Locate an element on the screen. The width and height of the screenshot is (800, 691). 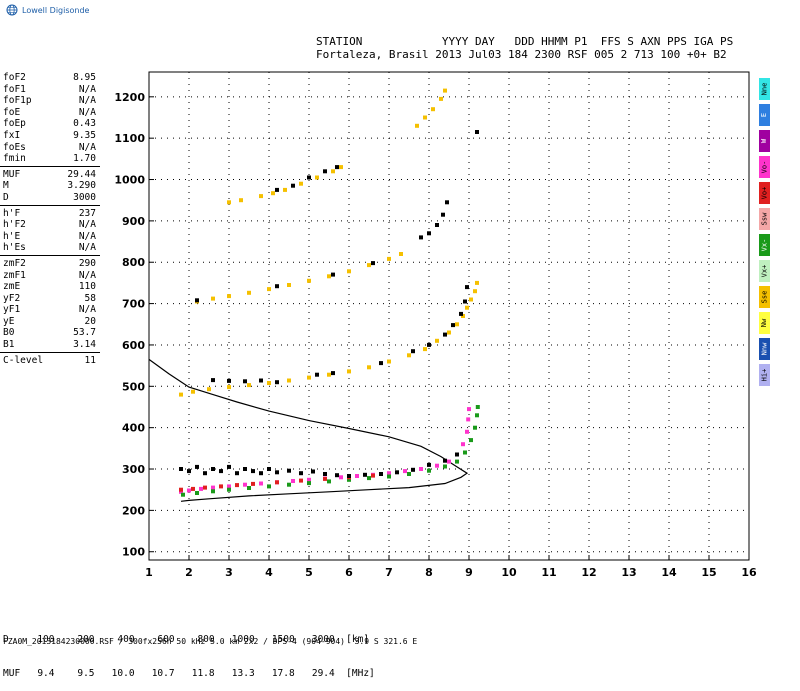
param-label: foE is located at coordinates (12, 112).